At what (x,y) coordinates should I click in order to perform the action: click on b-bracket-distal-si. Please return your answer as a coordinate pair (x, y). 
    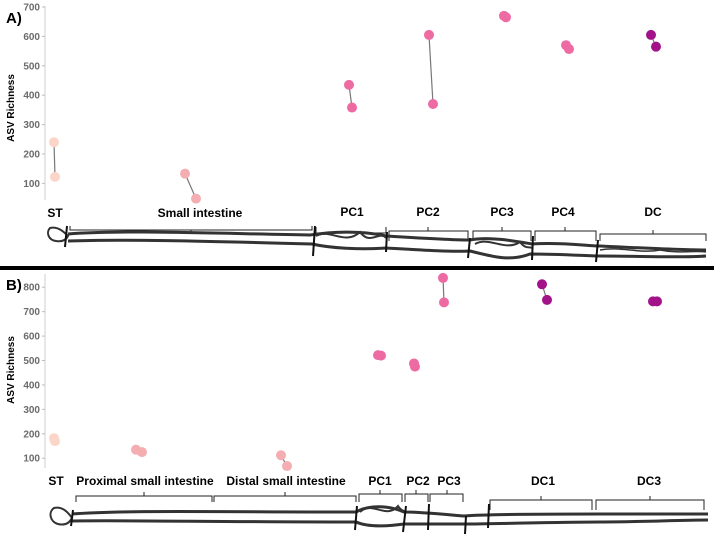
    Looking at the image, I should click on (285, 497).